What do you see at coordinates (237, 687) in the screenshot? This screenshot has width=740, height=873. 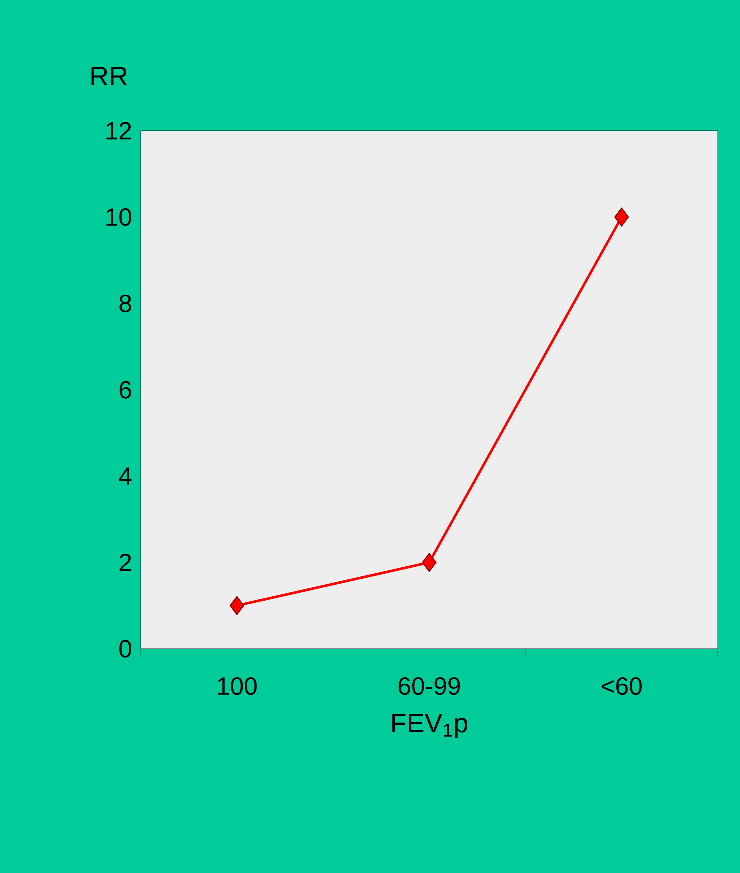 I see `x-tick-label: 100` at bounding box center [237, 687].